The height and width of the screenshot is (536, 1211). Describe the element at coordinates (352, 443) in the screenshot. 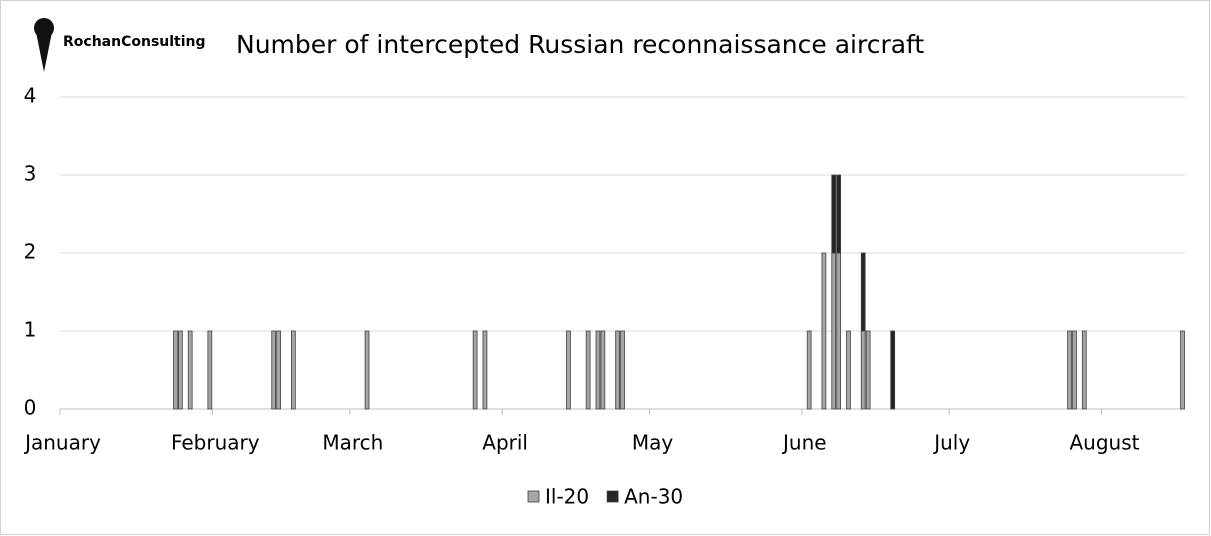

I see `x-tick-label: March` at that location.